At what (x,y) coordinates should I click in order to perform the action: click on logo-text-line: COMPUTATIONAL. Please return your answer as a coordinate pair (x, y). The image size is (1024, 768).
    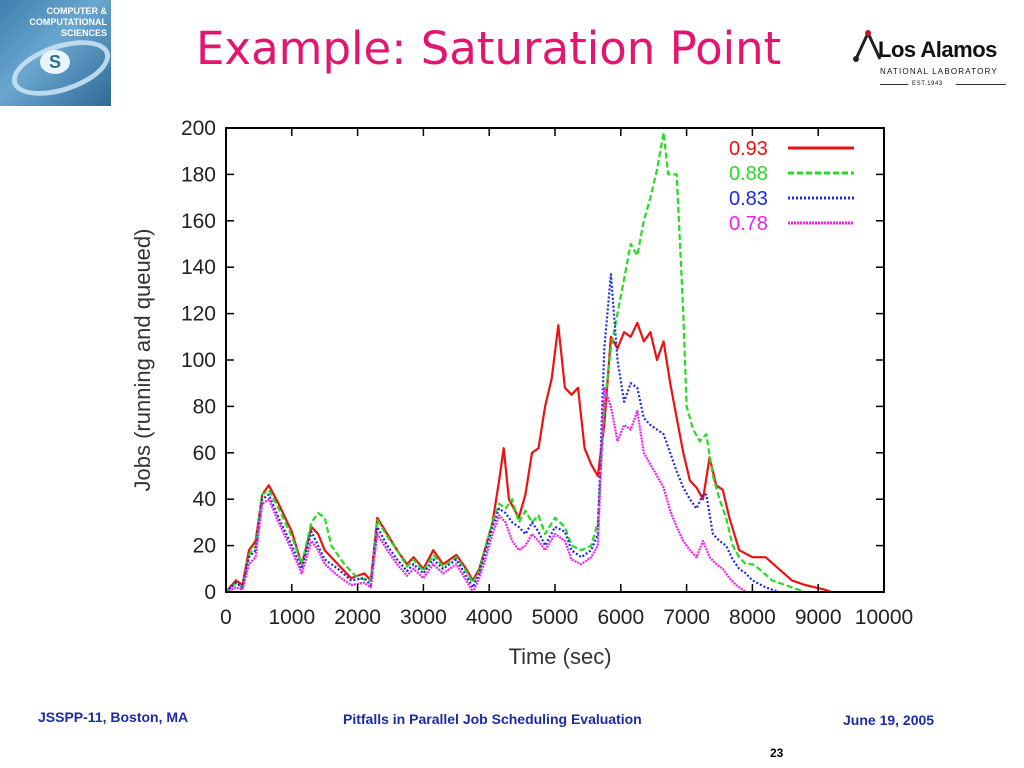
    Looking at the image, I should click on (68, 22).